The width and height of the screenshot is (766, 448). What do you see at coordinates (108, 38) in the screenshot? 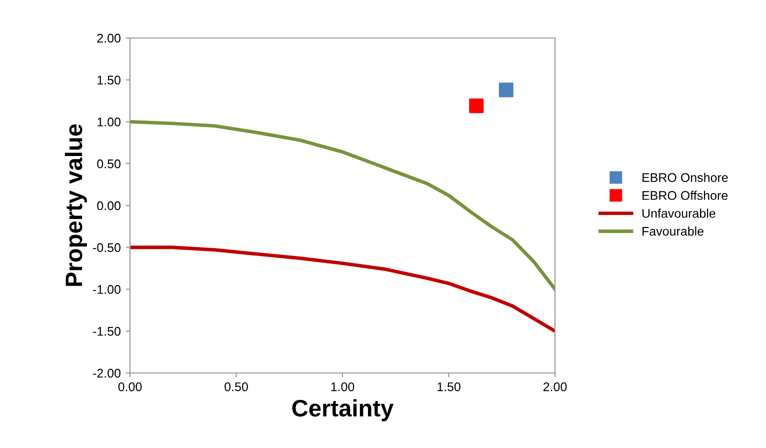
I see `y-tick-label: 2.00` at bounding box center [108, 38].